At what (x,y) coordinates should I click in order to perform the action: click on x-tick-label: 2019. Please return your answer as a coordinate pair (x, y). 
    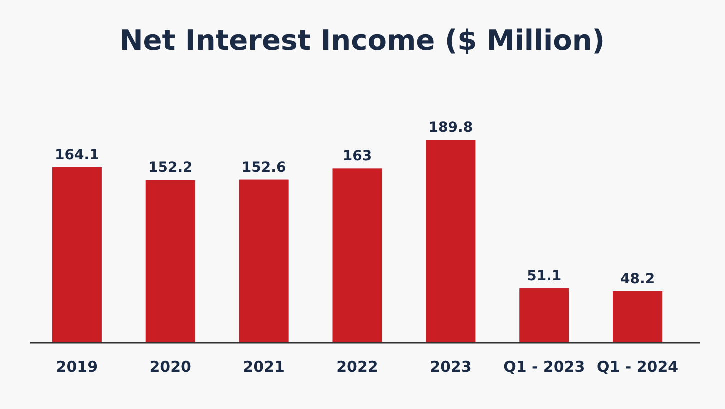
    Looking at the image, I should click on (77, 367).